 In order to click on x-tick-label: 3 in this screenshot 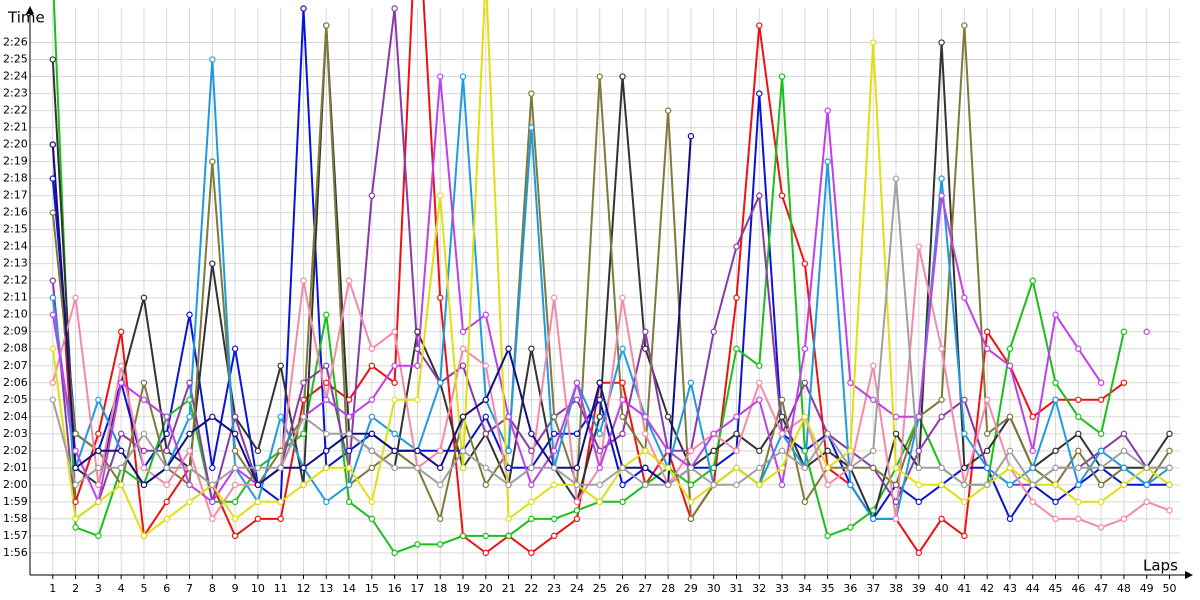, I will do `click(98, 588)`.